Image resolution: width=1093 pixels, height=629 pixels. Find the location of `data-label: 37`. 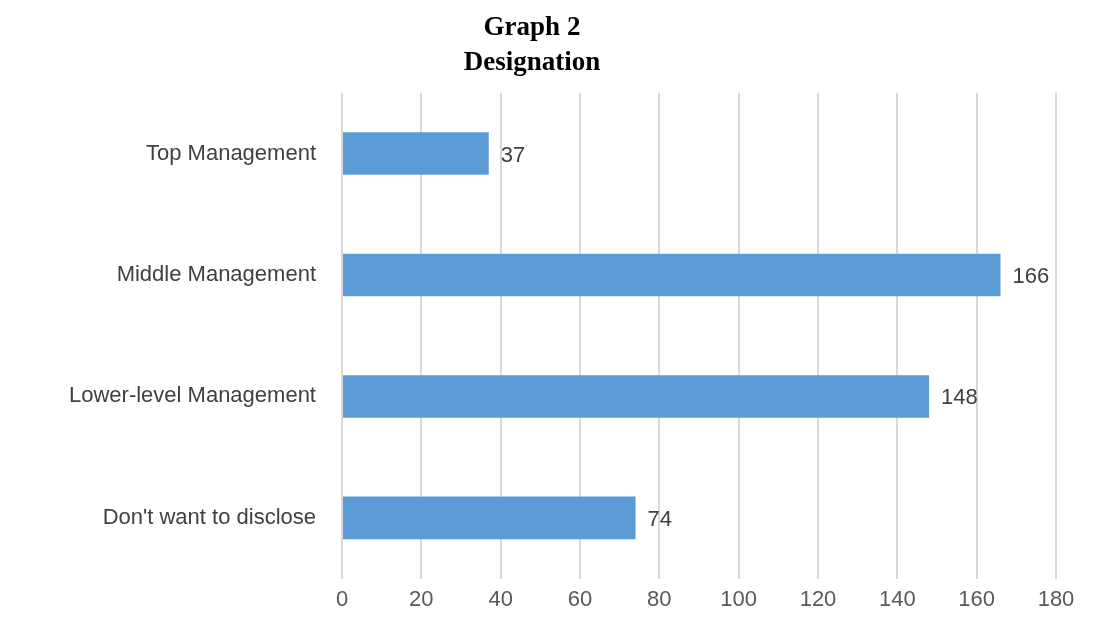

data-label: 37 is located at coordinates (513, 154).